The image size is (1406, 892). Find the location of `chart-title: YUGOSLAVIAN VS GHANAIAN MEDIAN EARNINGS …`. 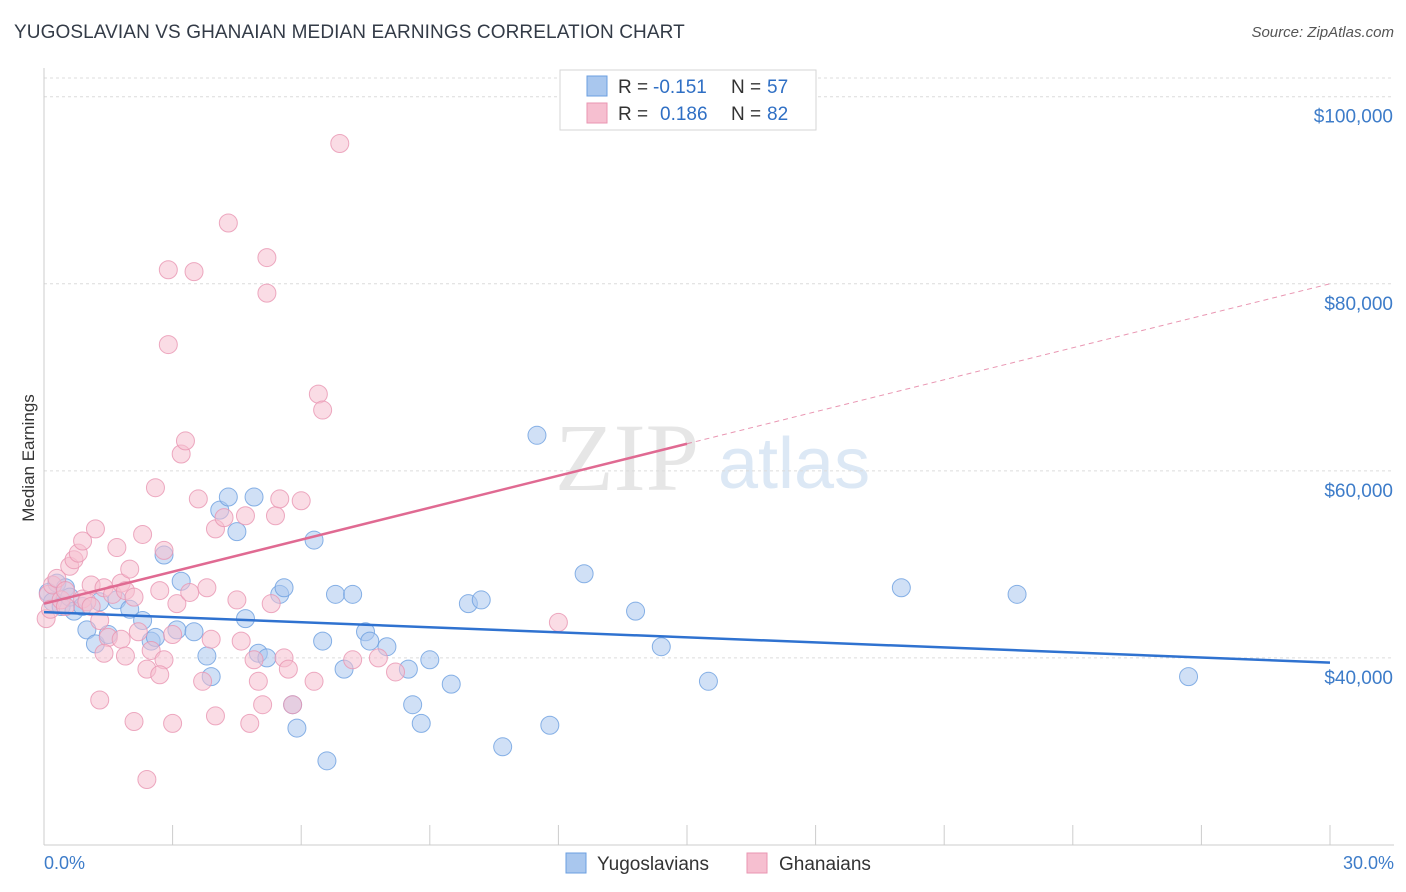

chart-title: YUGOSLAVIAN VS GHANAIAN MEDIAN EARNINGS … is located at coordinates (349, 32).